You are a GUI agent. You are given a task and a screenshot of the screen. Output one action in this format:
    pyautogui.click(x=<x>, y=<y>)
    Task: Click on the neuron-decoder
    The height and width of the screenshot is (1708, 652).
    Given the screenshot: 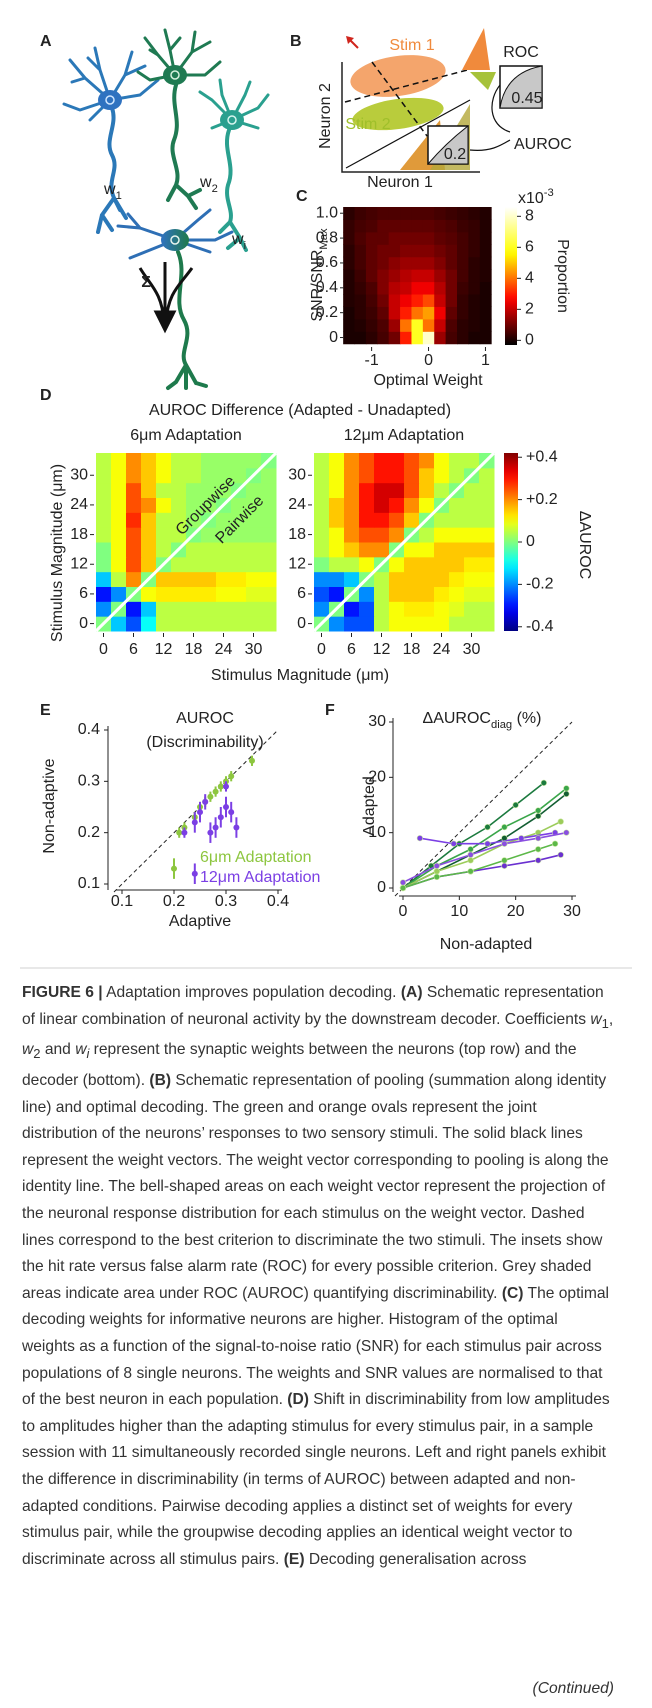 What is the action you would take?
    pyautogui.click(x=175, y=299)
    